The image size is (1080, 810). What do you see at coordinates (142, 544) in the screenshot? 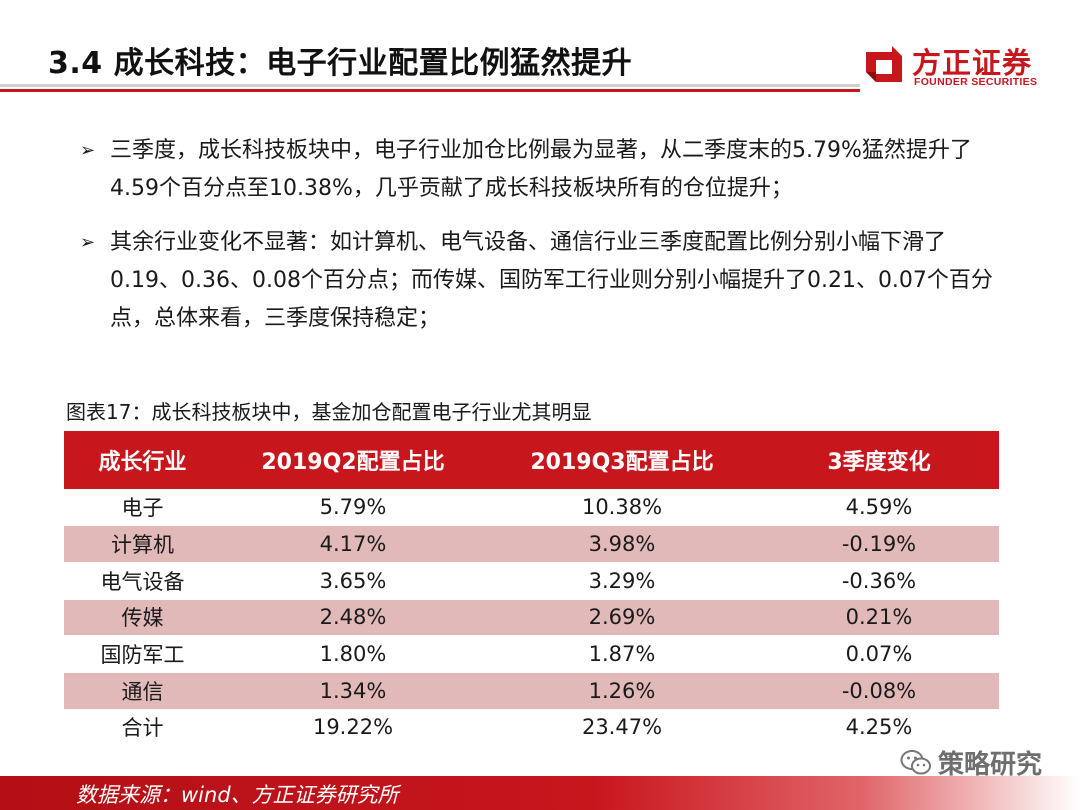
I see `cell-industry: 计算机` at bounding box center [142, 544].